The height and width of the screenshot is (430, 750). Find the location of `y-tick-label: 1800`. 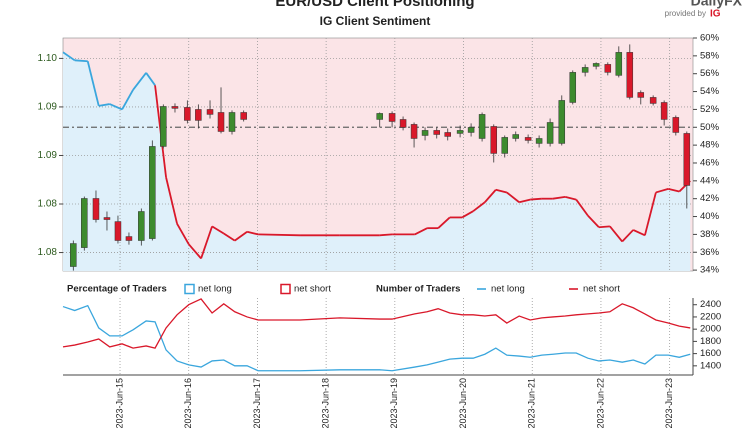

y-tick-label: 1800 is located at coordinates (710, 341).